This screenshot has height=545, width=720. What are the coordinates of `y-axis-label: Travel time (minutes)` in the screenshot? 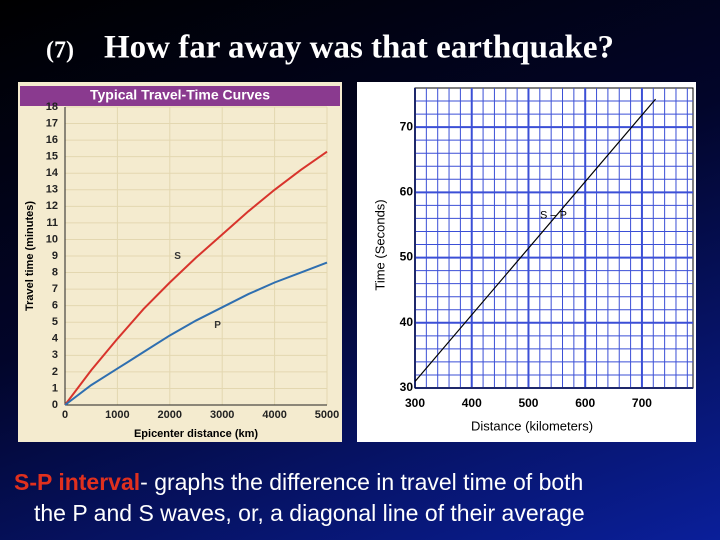 It's located at (30, 256).